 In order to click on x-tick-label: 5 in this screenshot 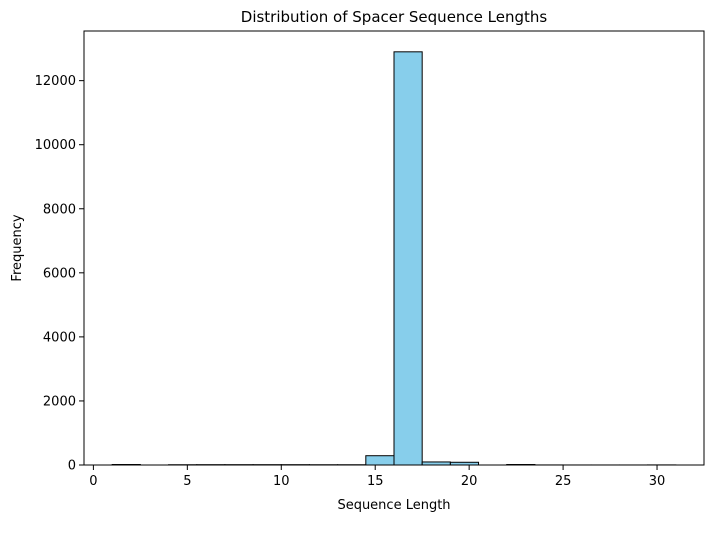, I will do `click(187, 481)`.